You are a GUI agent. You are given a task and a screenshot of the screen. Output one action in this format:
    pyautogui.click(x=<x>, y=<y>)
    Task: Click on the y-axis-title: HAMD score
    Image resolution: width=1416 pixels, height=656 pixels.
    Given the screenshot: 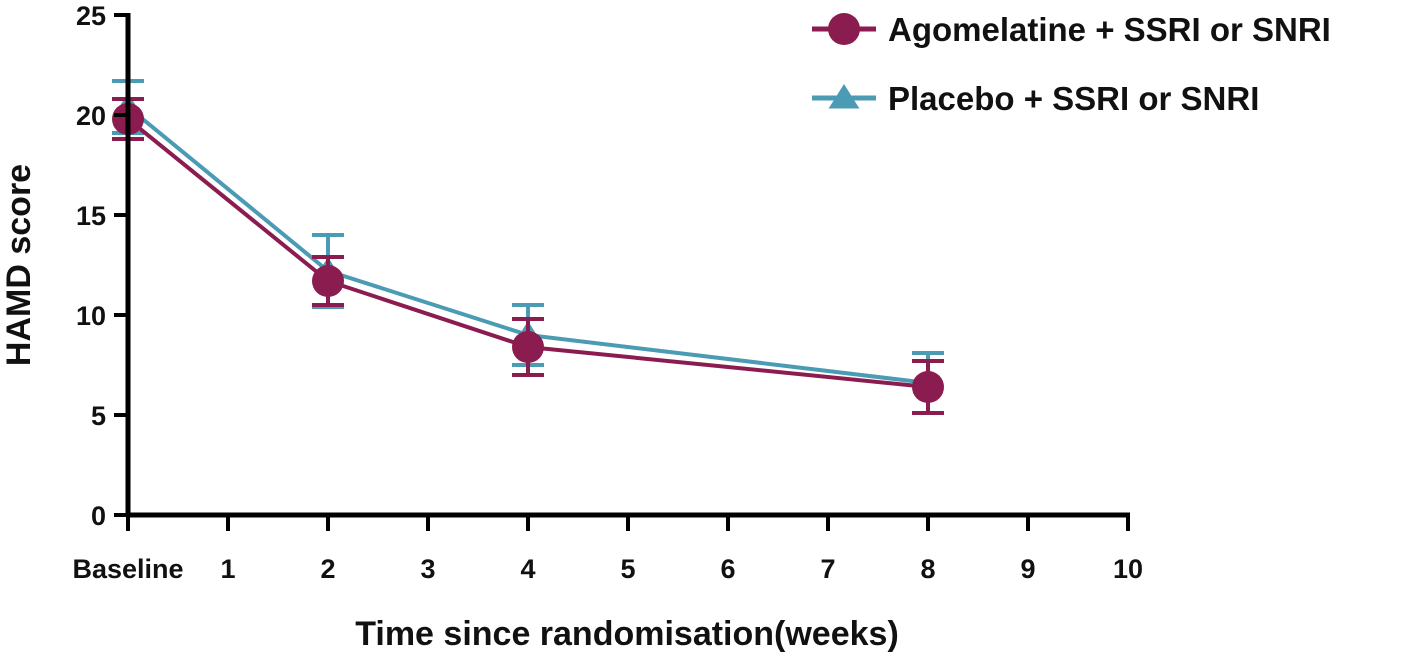 What is the action you would take?
    pyautogui.click(x=19, y=265)
    